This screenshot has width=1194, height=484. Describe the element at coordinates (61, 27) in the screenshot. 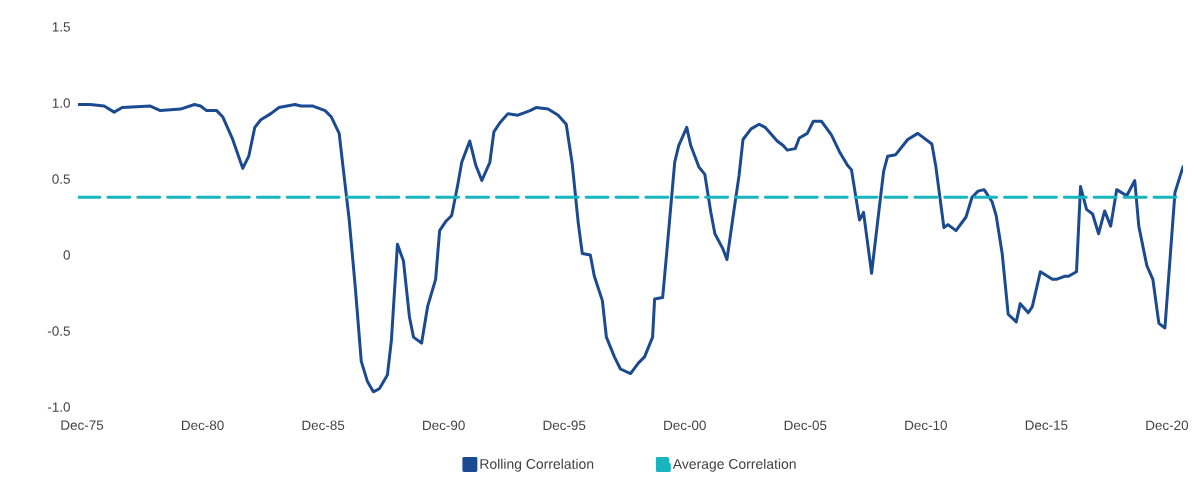

I see `y-tick-label: 1.5` at that location.